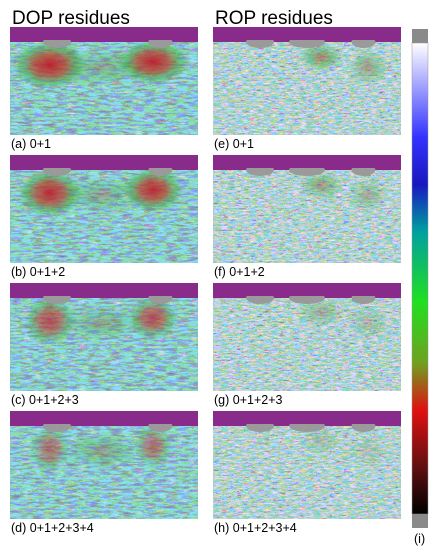 The image size is (438, 555). Describe the element at coordinates (31, 144) in the screenshot. I see `panel-label: (a) 0+1` at that location.